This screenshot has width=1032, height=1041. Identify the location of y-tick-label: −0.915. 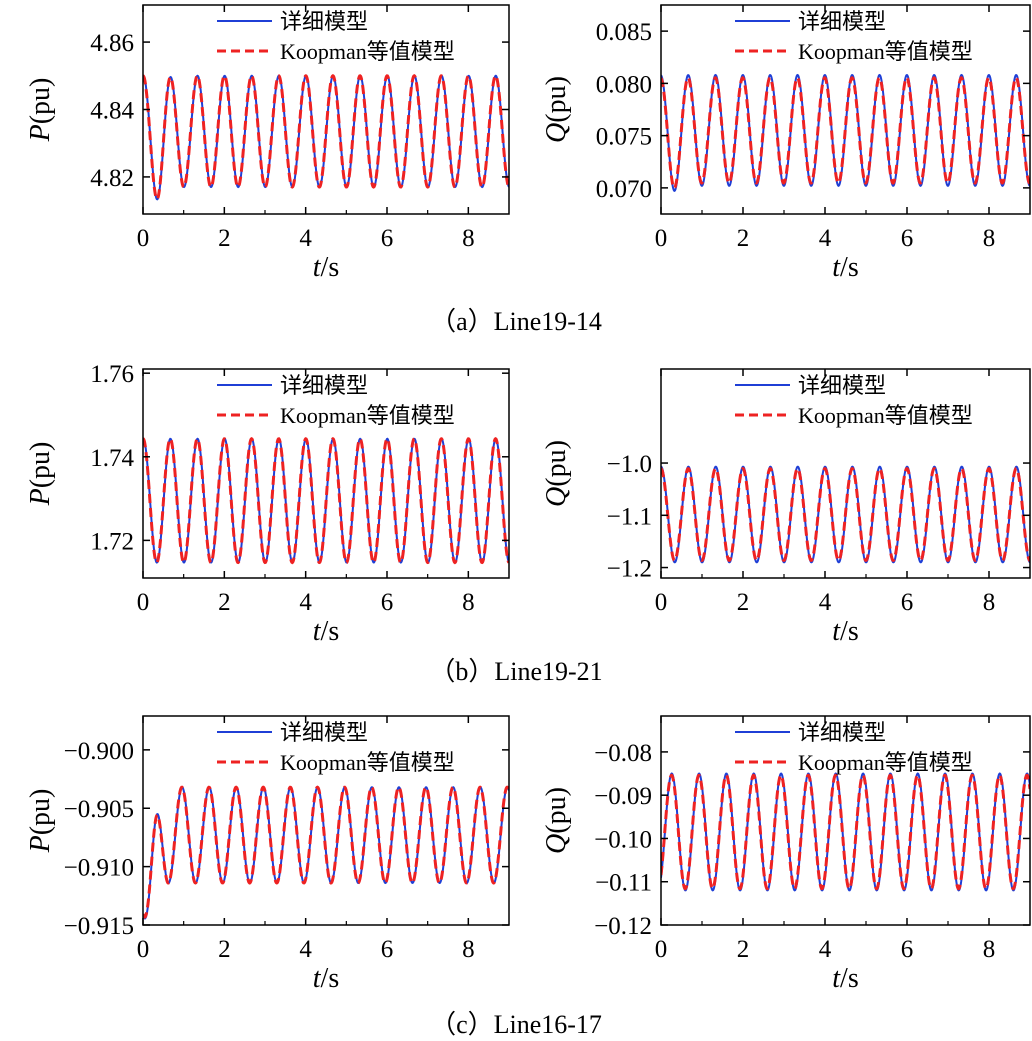
(99, 926).